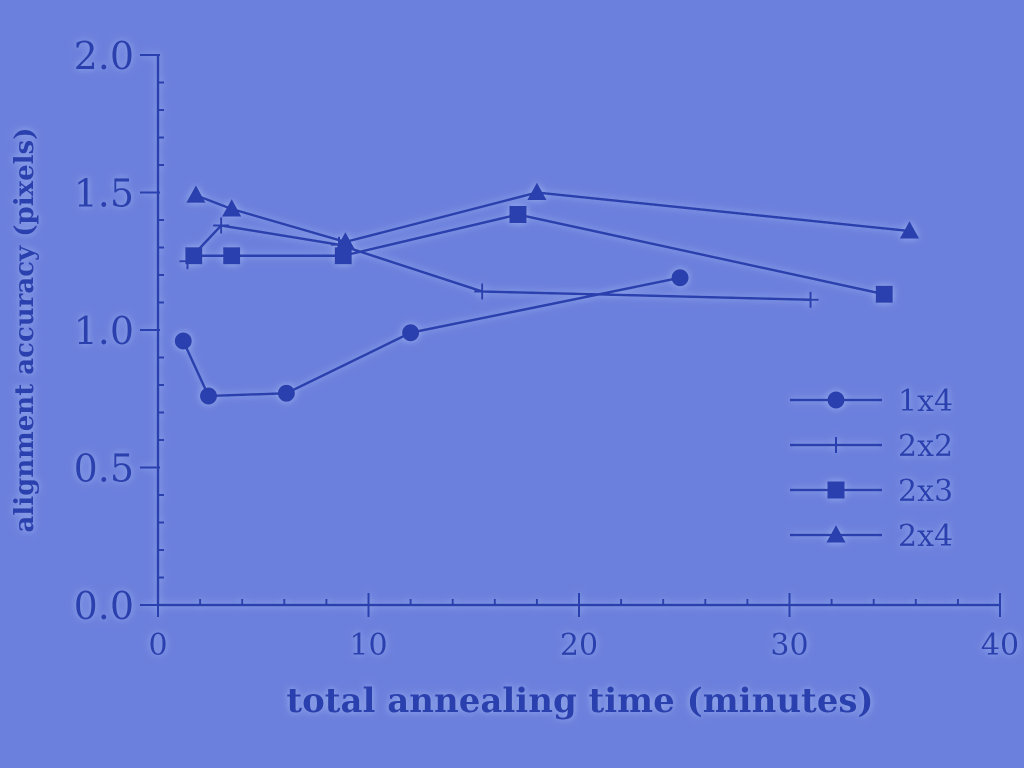 Image resolution: width=1024 pixels, height=768 pixels. What do you see at coordinates (925, 536) in the screenshot?
I see `legend-label: 2x4` at bounding box center [925, 536].